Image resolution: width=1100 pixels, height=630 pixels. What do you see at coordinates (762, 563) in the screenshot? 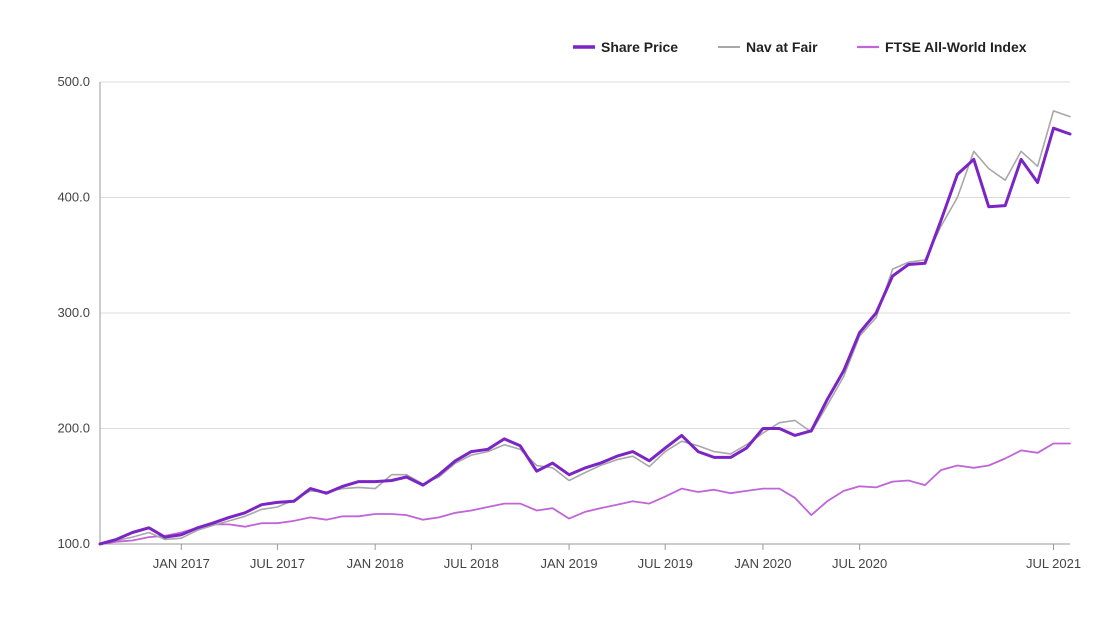
I see `x-tick-label: JAN 2020` at bounding box center [762, 563].